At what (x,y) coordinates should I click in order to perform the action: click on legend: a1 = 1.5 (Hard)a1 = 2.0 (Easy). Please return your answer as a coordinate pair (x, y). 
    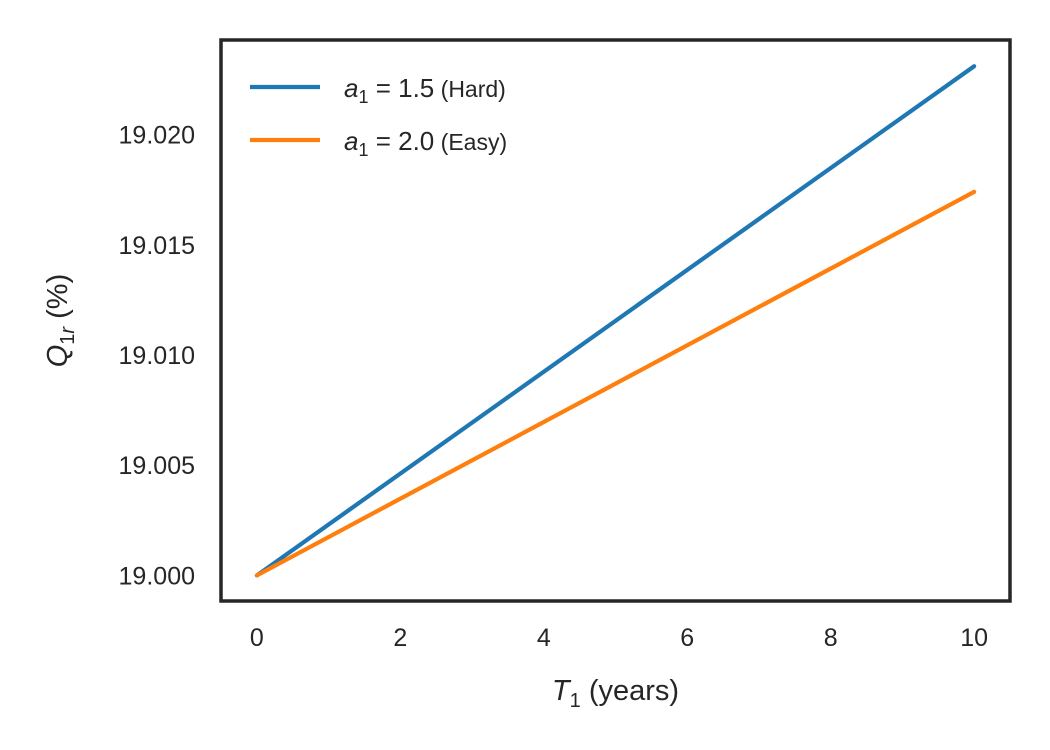
    Looking at the image, I should click on (378, 116).